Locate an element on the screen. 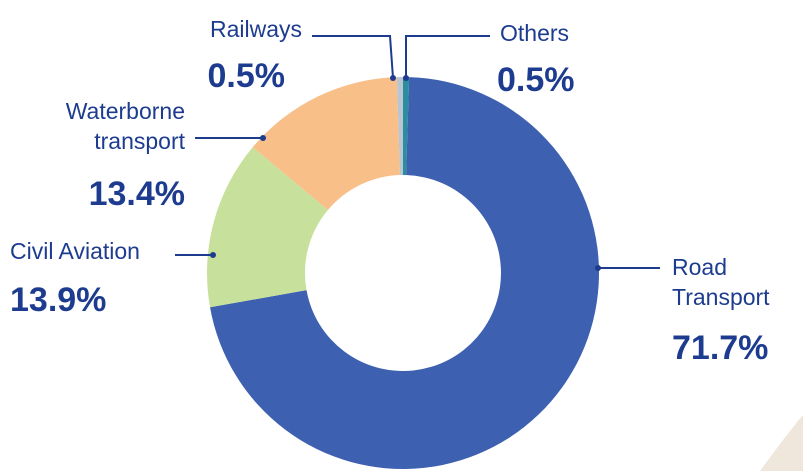 Image resolution: width=803 pixels, height=471 pixels. category-label: Civil Aviation is located at coordinates (75, 251).